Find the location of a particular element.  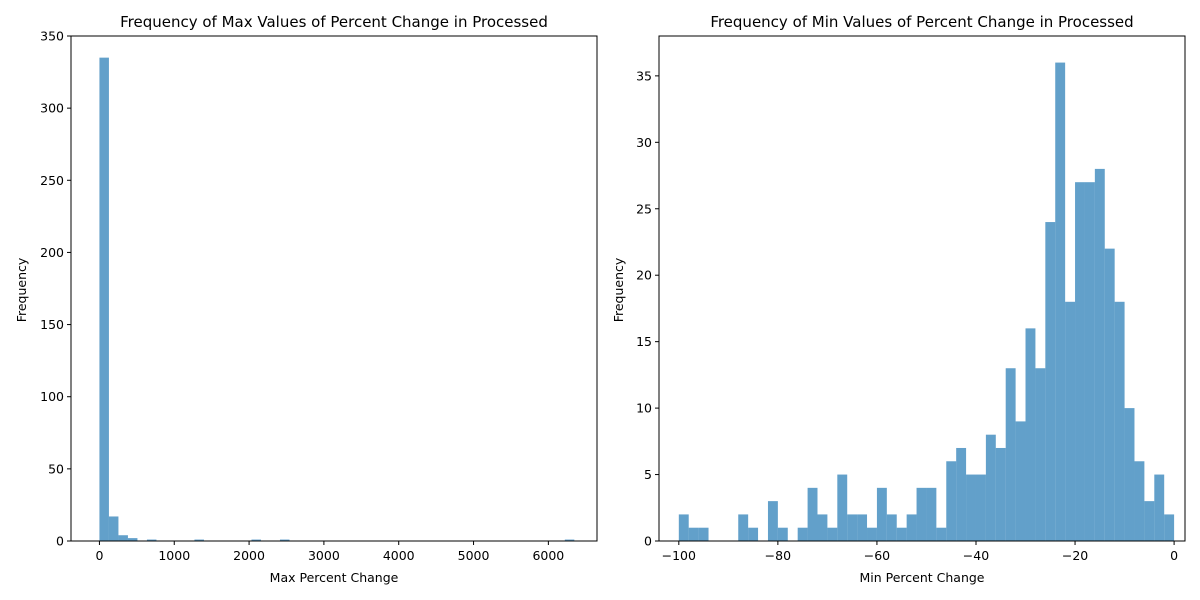

max-y-tick-label: 150 is located at coordinates (52, 324).